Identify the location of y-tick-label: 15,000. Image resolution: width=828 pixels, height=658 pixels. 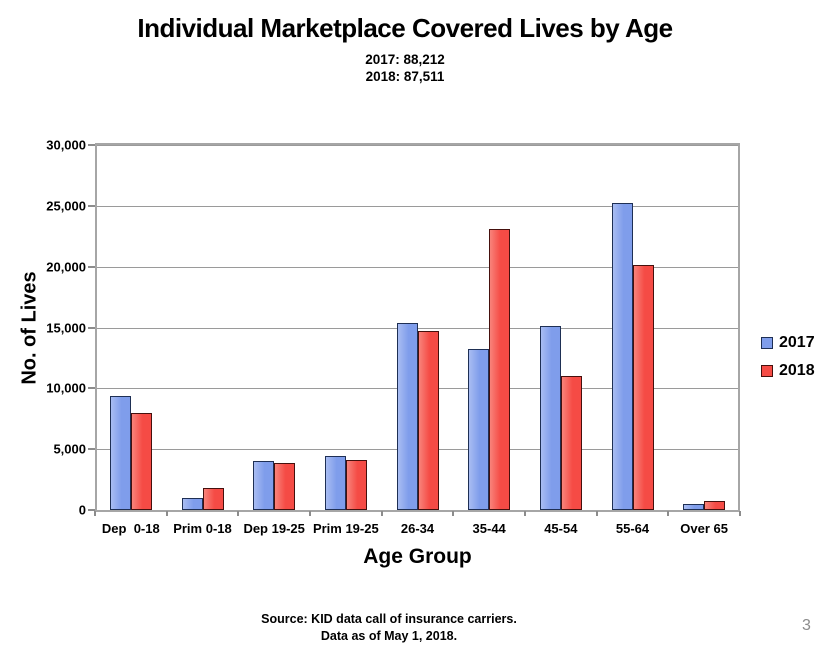
(66, 327).